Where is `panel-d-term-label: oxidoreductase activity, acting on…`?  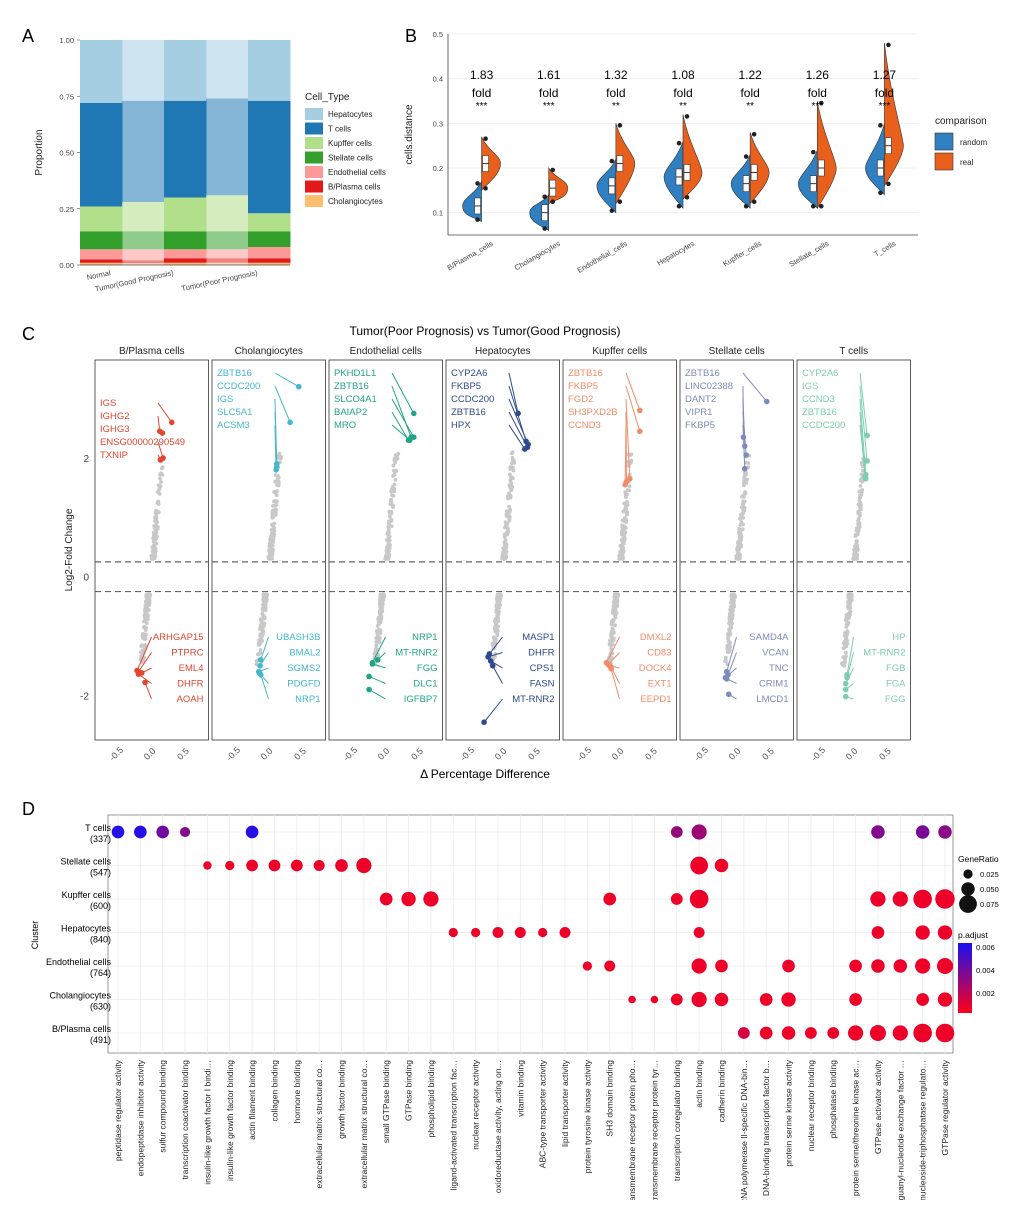
panel-d-term-label: oxidoreductase activity, acting on… is located at coordinates (498, 1126).